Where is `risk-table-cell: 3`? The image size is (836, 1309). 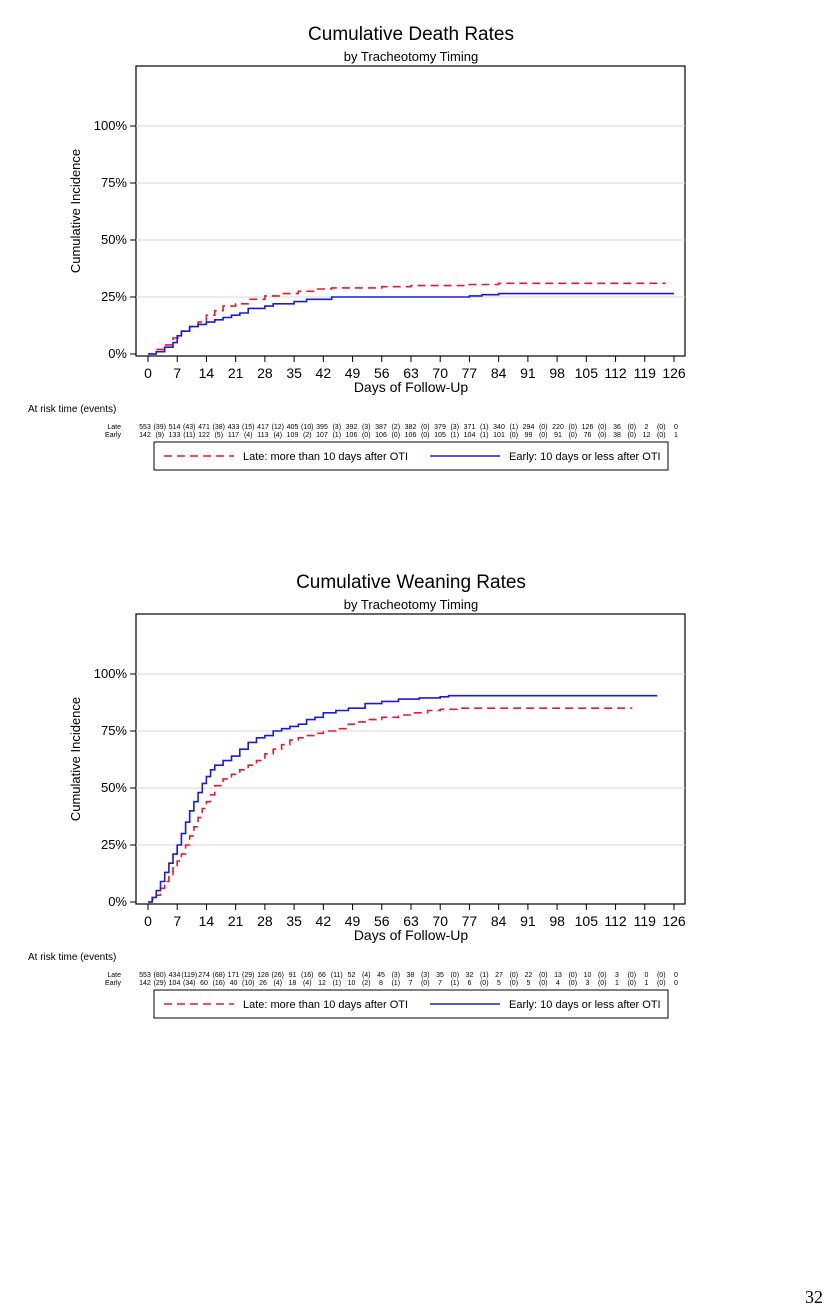 risk-table-cell: 3 is located at coordinates (617, 975).